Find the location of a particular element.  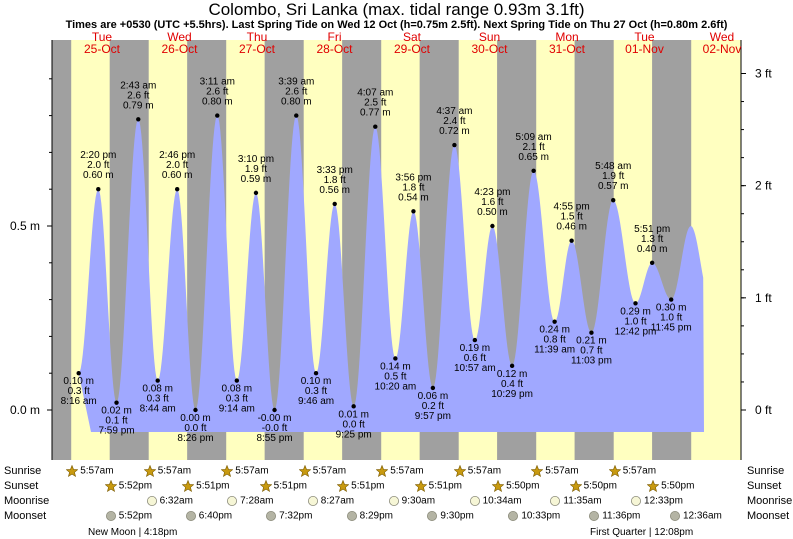

tide-label: 0.8 ft is located at coordinates (554, 340).